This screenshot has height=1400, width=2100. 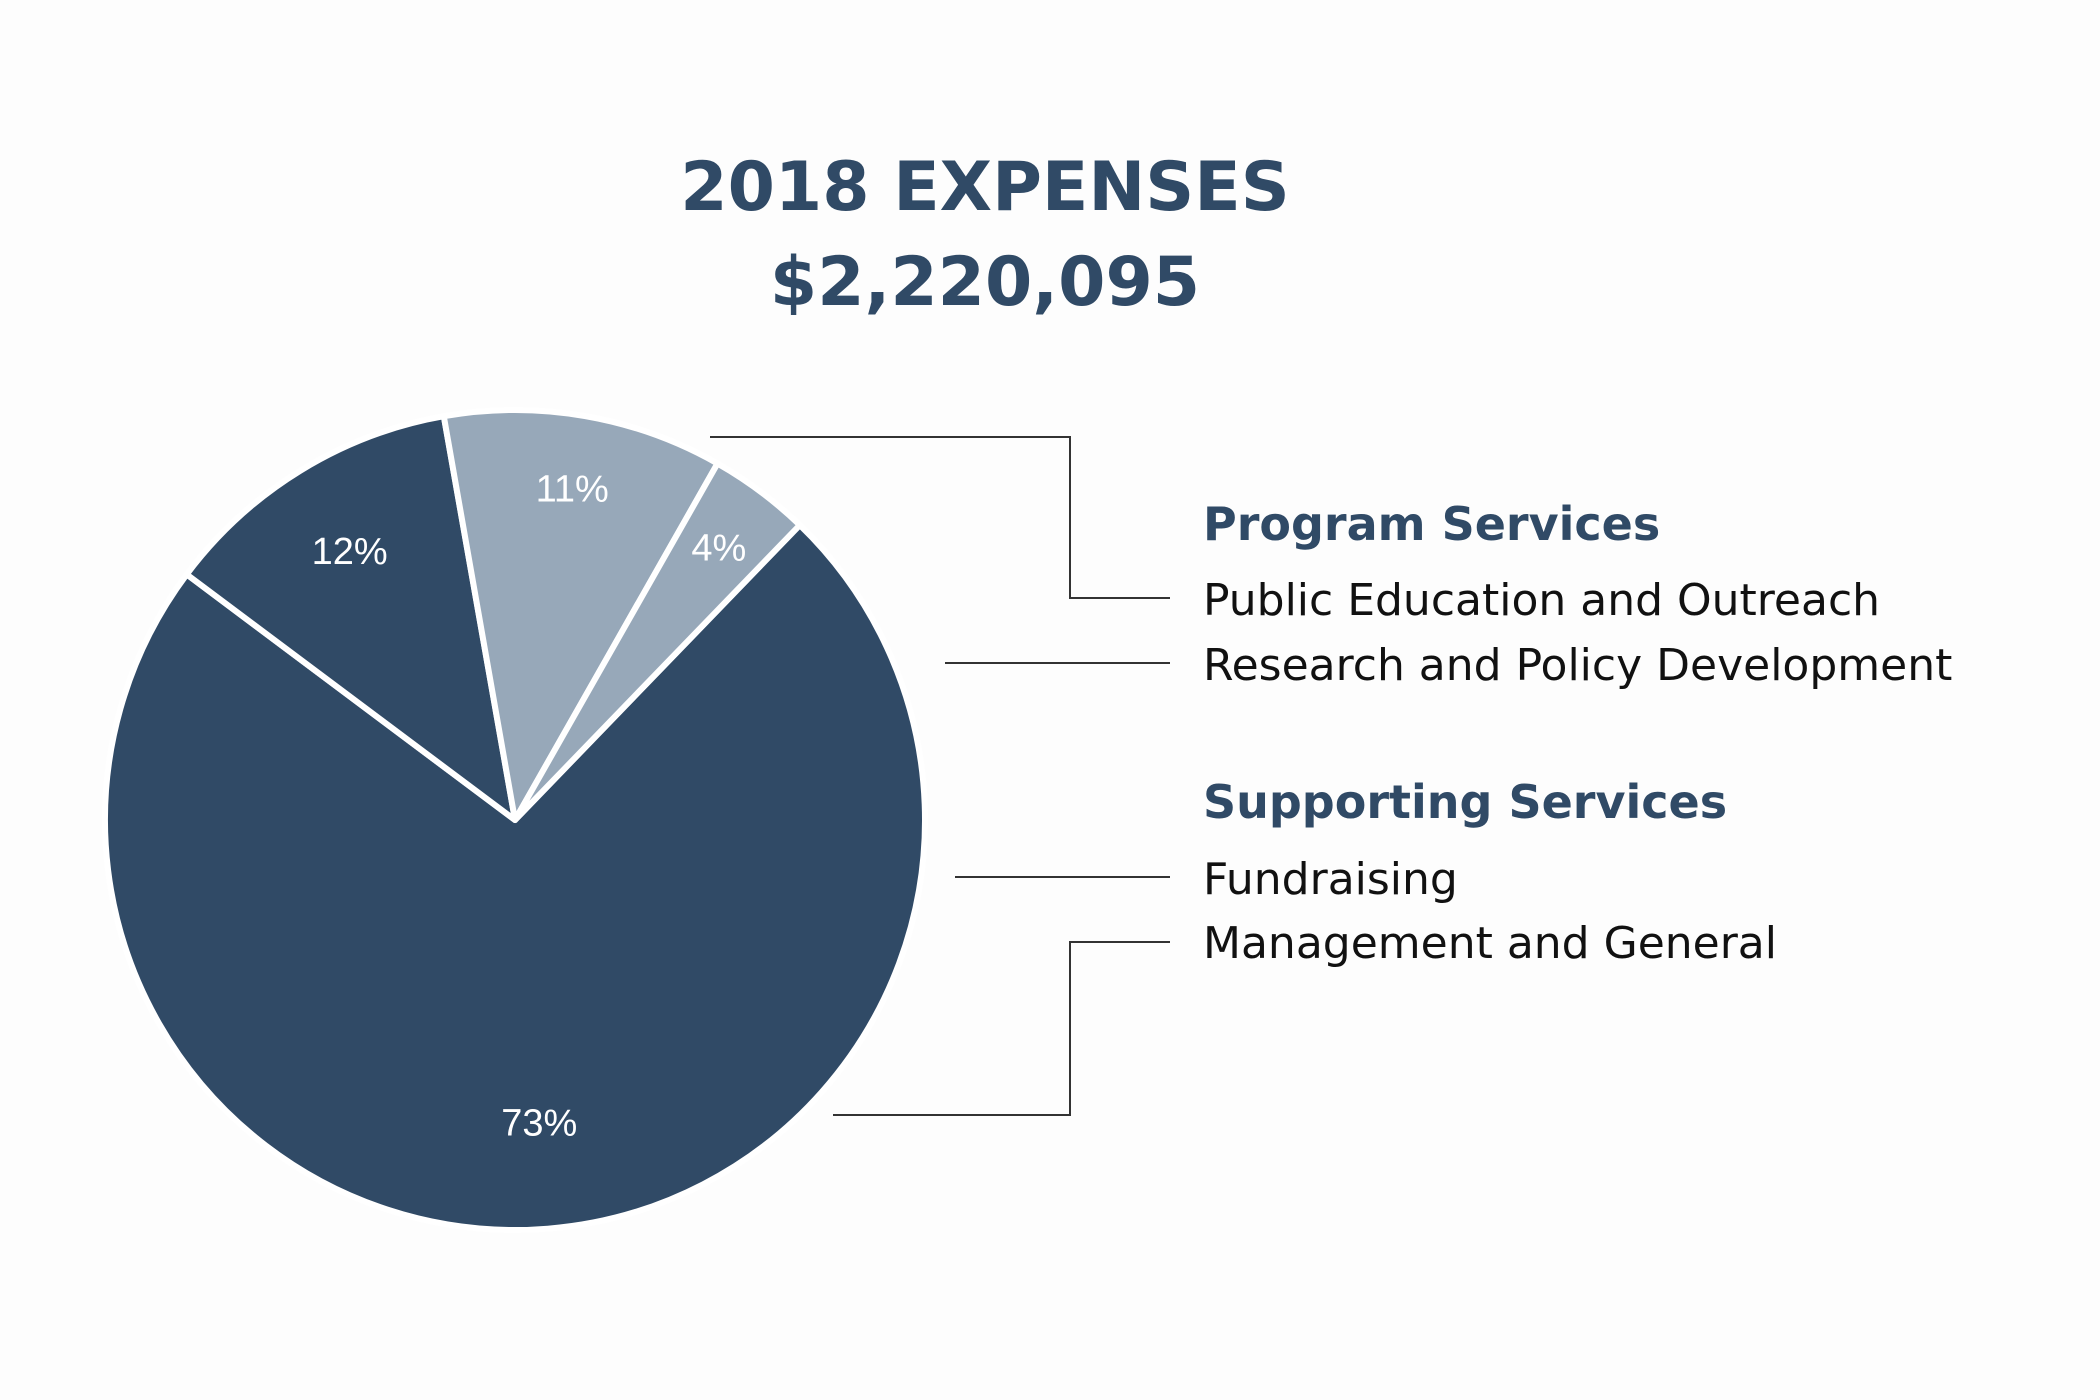 What do you see at coordinates (1465, 802) in the screenshot?
I see `legend-group-supporting-services: Supporting Services` at bounding box center [1465, 802].